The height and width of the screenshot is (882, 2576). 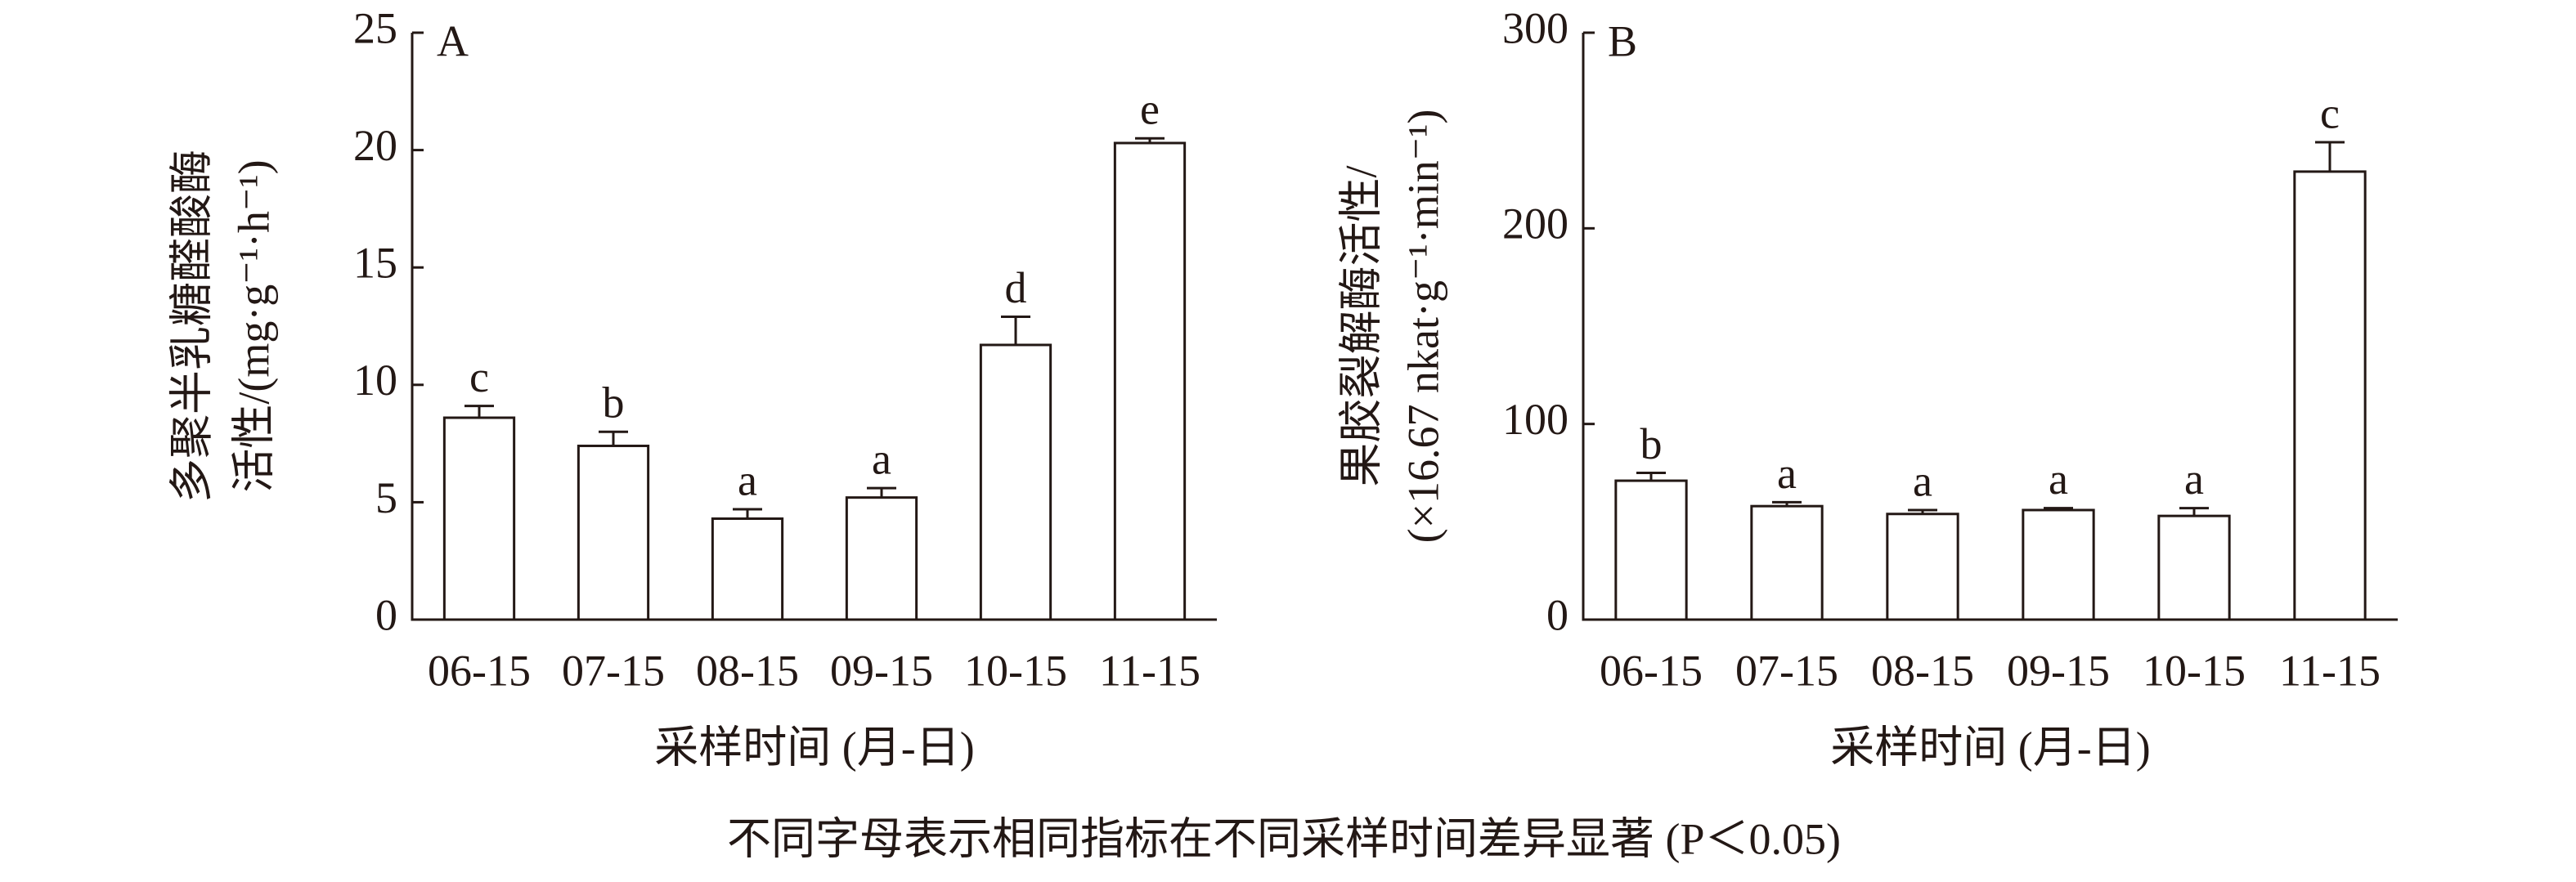 I want to click on significance-letter: d, so click(x=1016, y=287).